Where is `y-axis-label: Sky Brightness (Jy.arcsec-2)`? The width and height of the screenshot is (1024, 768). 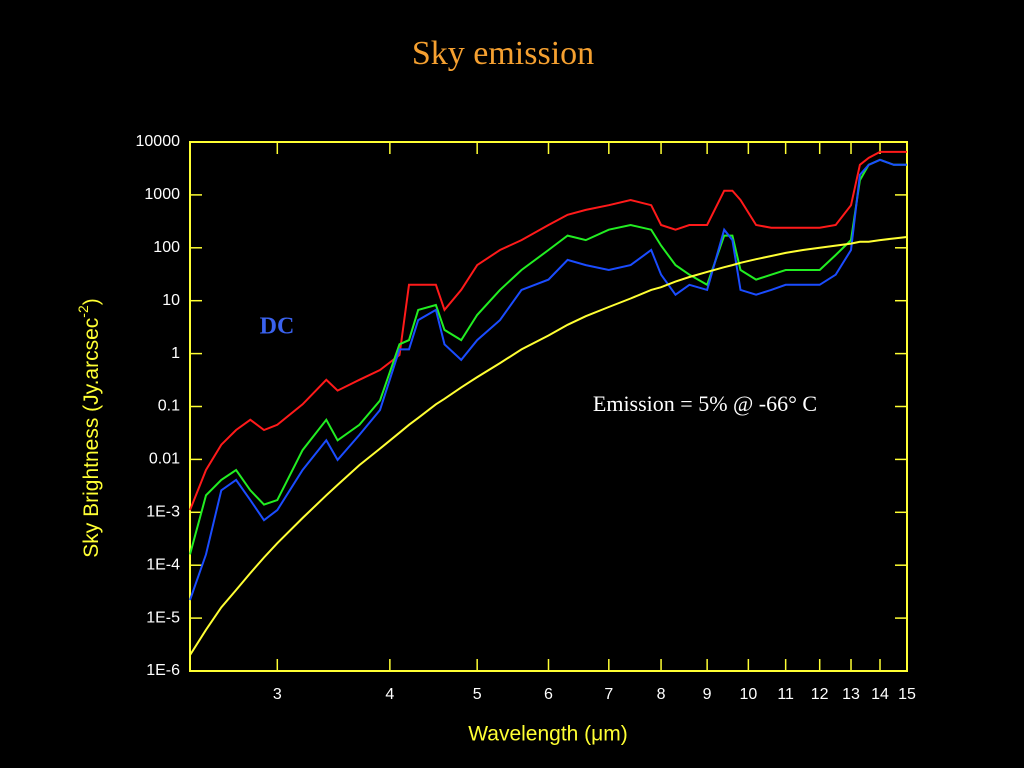 y-axis-label: Sky Brightness (Jy.arcsec-2) is located at coordinates (89, 427).